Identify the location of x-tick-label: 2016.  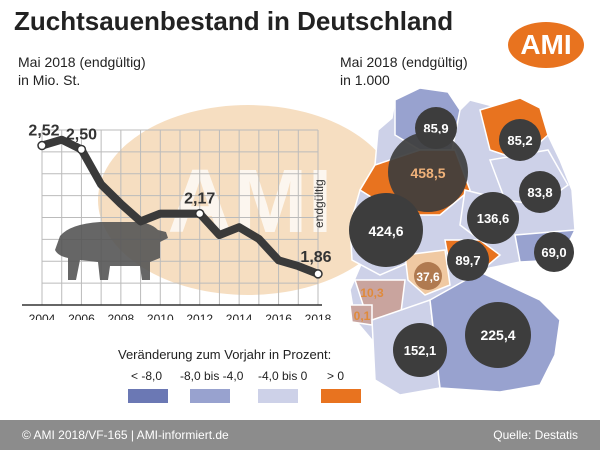
(278, 316).